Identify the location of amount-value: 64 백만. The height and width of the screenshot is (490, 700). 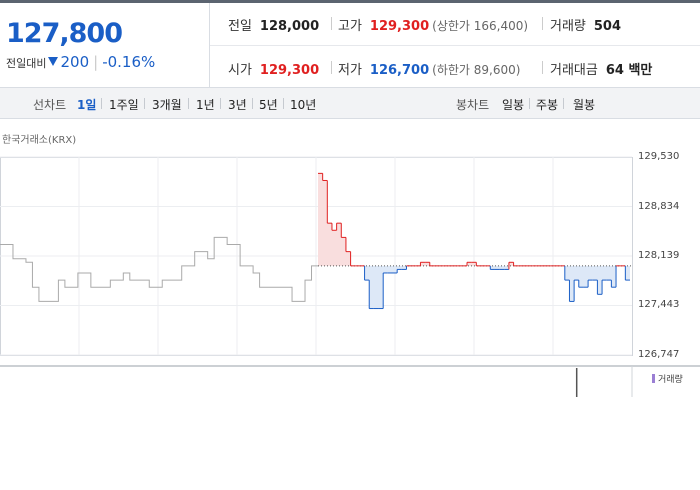
(629, 70).